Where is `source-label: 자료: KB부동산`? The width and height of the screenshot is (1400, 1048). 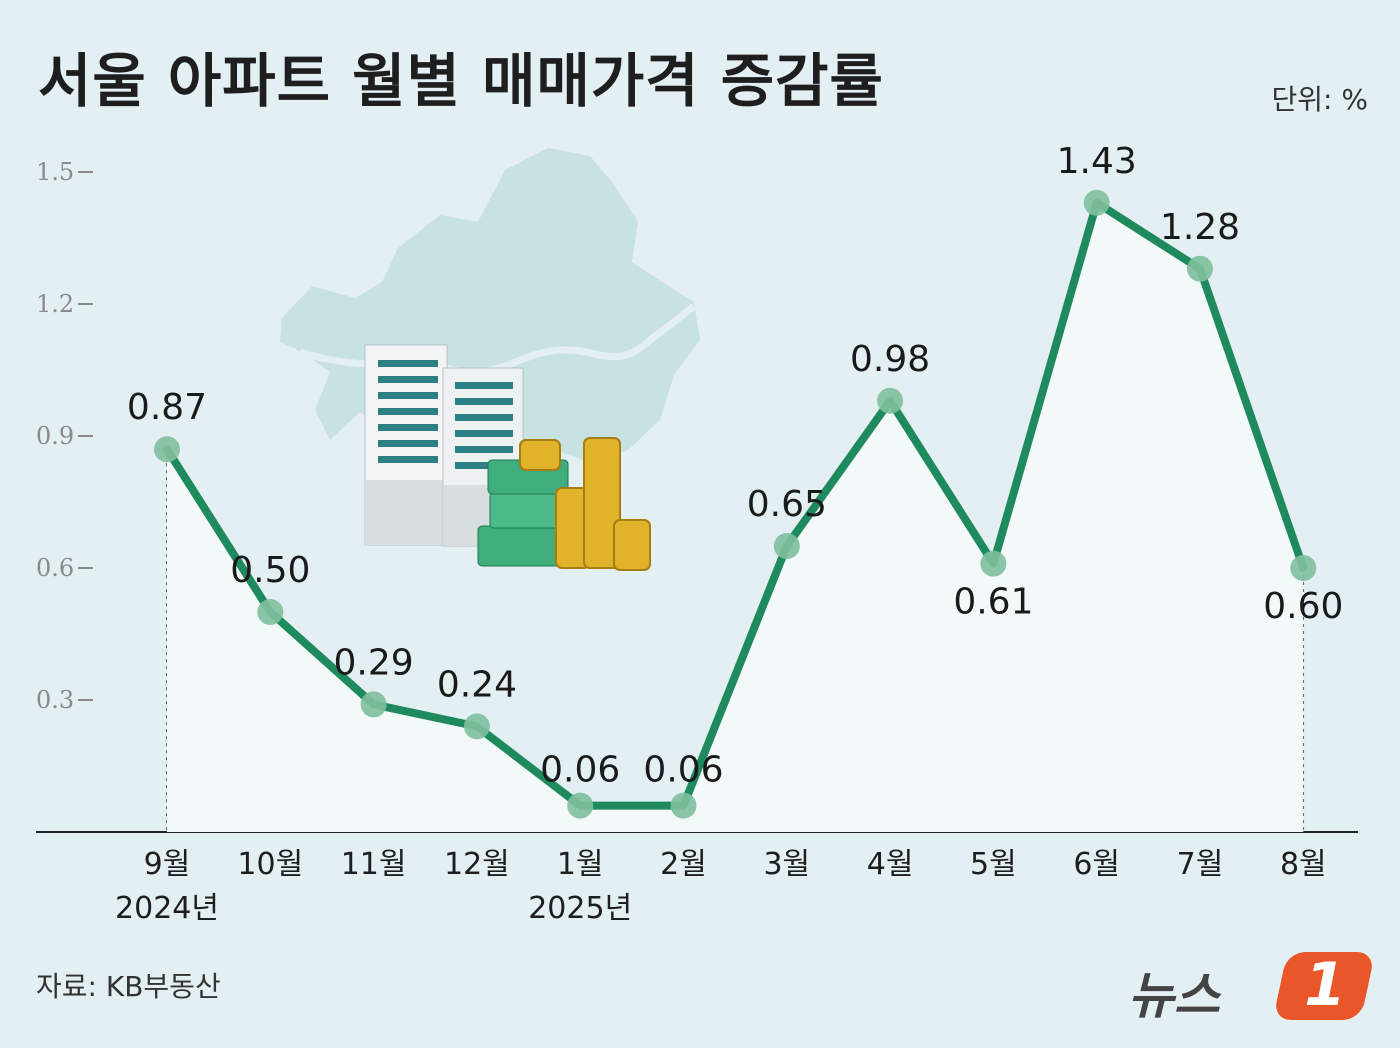 source-label: 자료: KB부동산 is located at coordinates (128, 986).